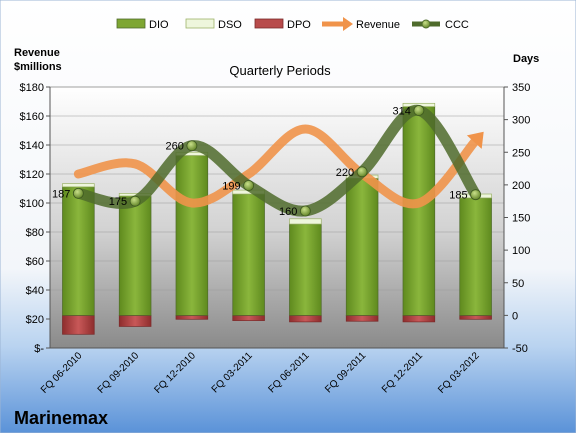 This screenshot has height=438, width=576. Describe the element at coordinates (521, 219) in the screenshot. I see `right-tick-label: 150` at that location.